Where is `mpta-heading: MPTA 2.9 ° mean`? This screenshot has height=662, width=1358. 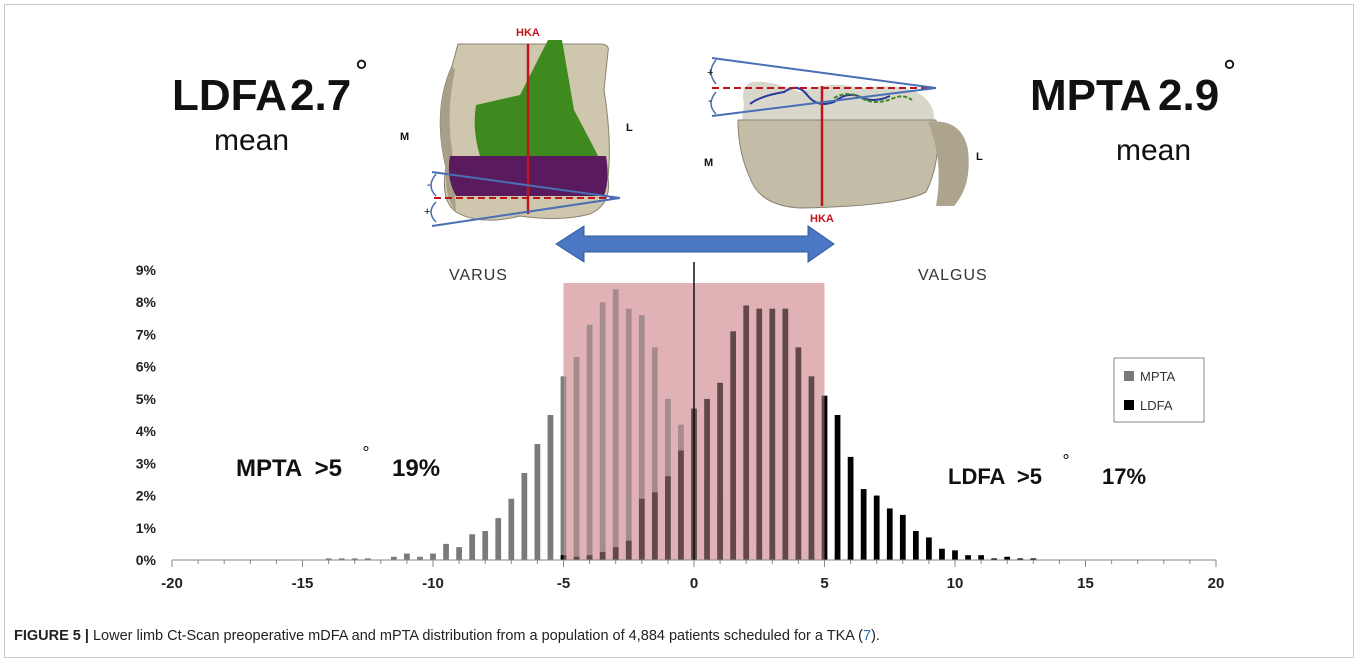
mpta-heading: MPTA 2.9 ° mean is located at coordinates (1133, 111).